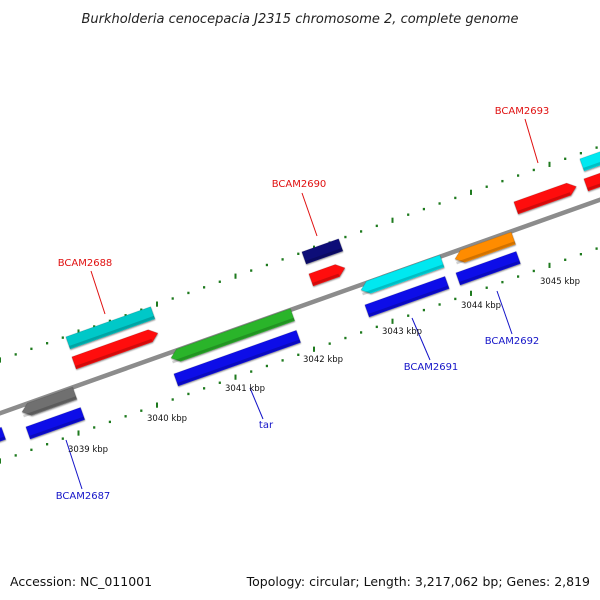 The image size is (600, 600). Describe the element at coordinates (81, 581) in the screenshot. I see `accession-text: Accession: NC_011001` at that location.